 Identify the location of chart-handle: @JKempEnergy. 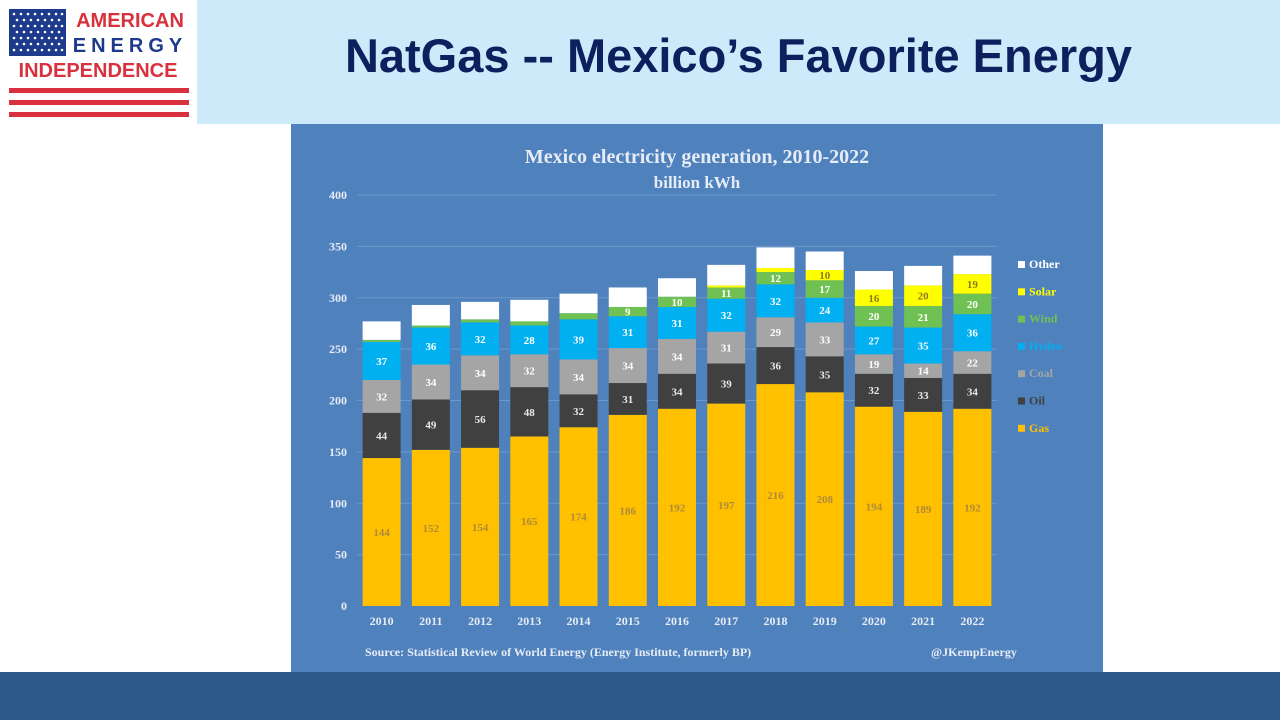
(974, 652).